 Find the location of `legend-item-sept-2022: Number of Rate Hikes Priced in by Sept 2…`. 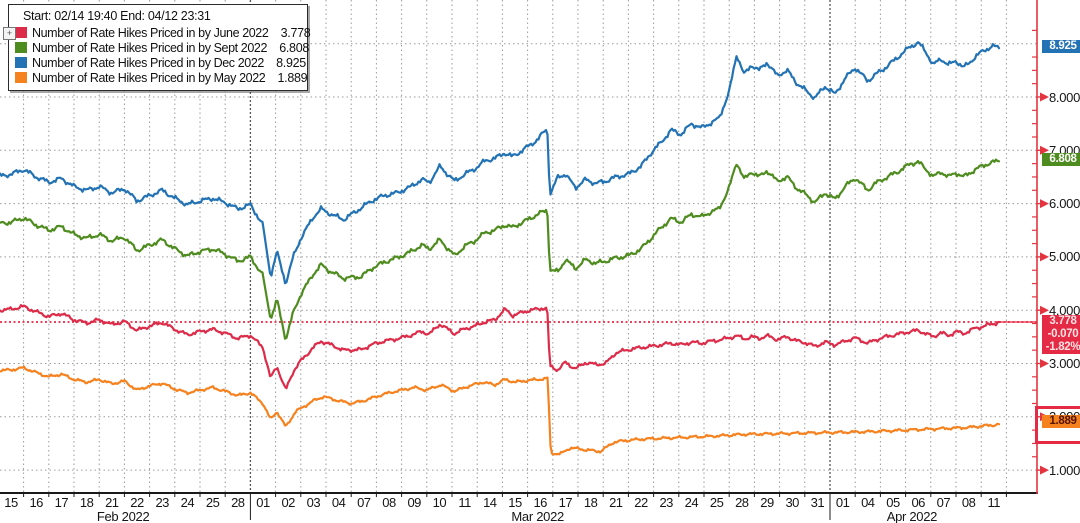

legend-item-sept-2022: Number of Rate Hikes Priced in by Sept 2… is located at coordinates (159, 47).